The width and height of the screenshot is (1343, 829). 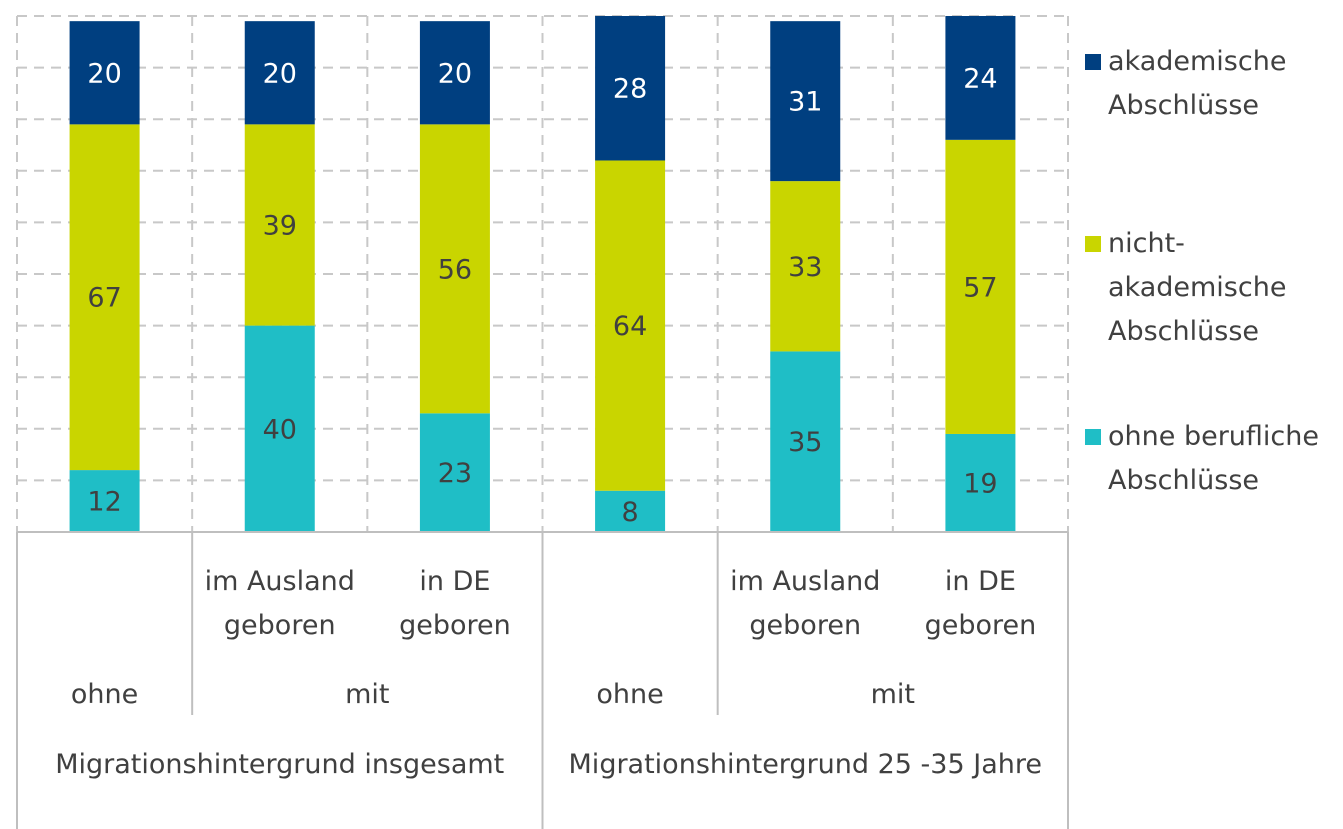 What do you see at coordinates (1213, 458) in the screenshot?
I see `legend-label: ohne berufliche Abschlüsse` at bounding box center [1213, 458].